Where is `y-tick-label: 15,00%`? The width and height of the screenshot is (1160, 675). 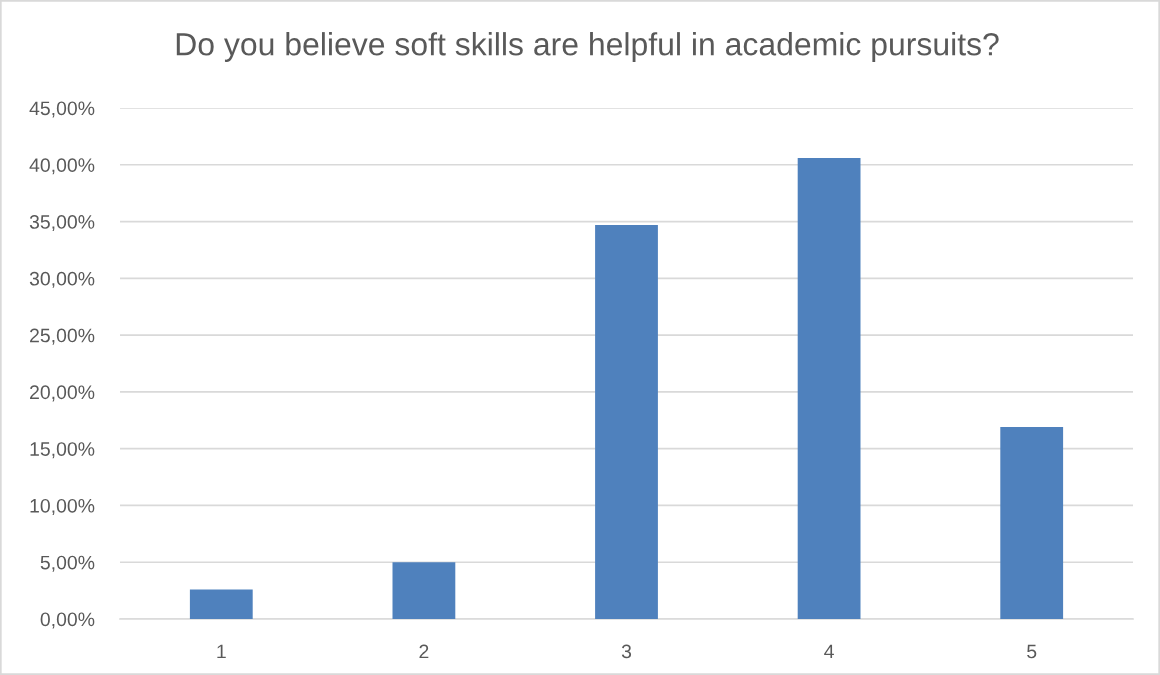 y-tick-label: 15,00% is located at coordinates (62, 450).